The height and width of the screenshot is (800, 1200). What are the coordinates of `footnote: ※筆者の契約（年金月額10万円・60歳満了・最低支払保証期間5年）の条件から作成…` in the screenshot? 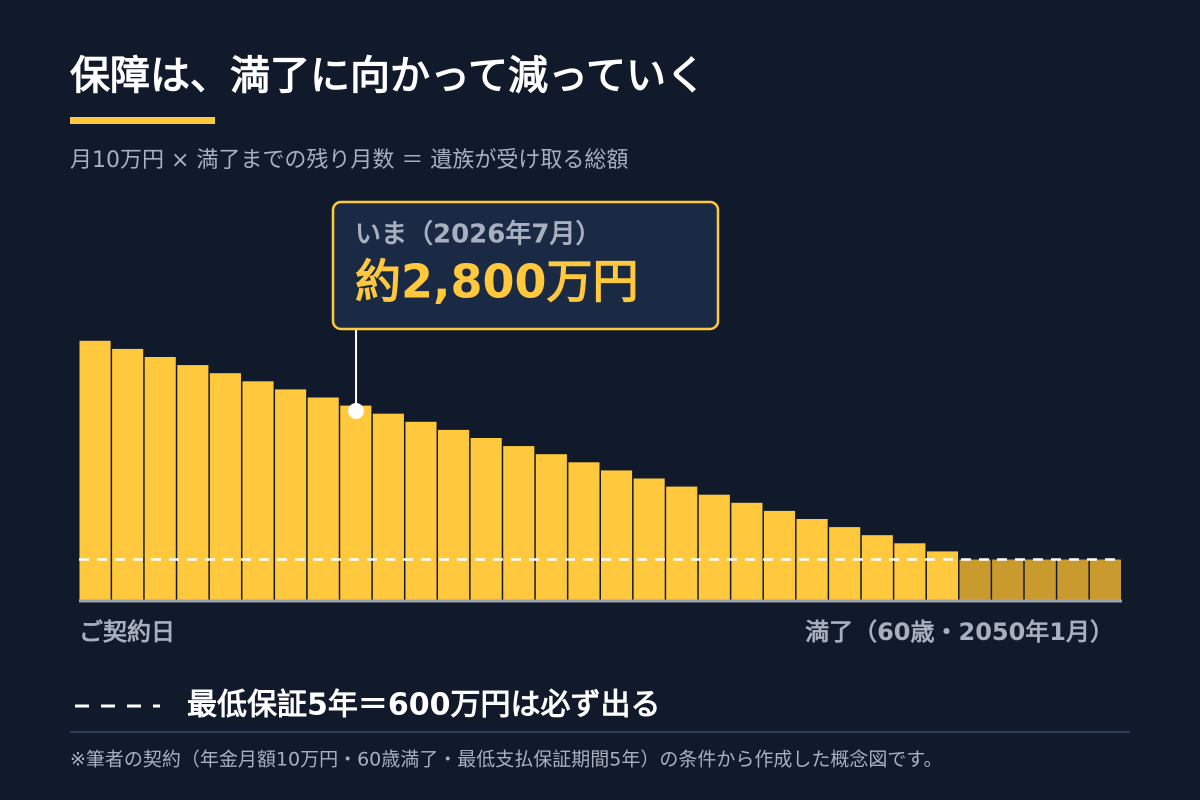 It's located at (506, 759).